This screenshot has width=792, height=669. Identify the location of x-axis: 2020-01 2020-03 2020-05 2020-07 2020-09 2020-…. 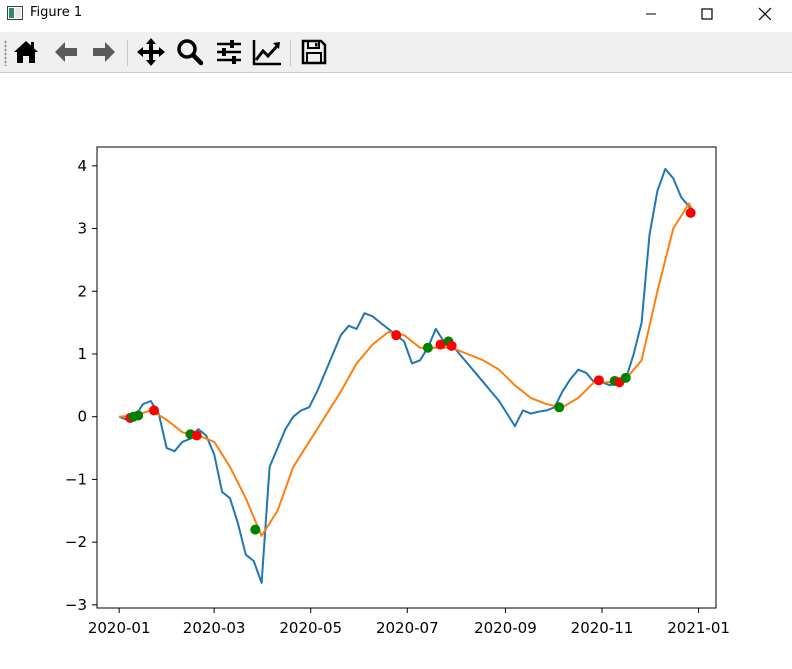
(409, 622).